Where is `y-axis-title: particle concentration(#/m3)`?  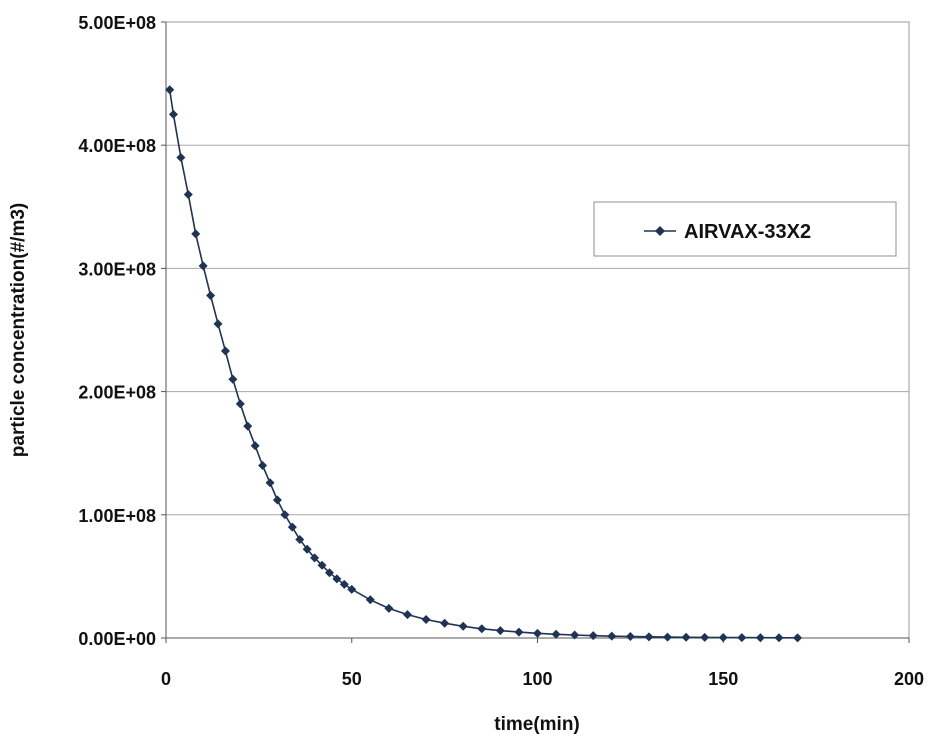 y-axis-title: particle concentration(#/m3) is located at coordinates (18, 330).